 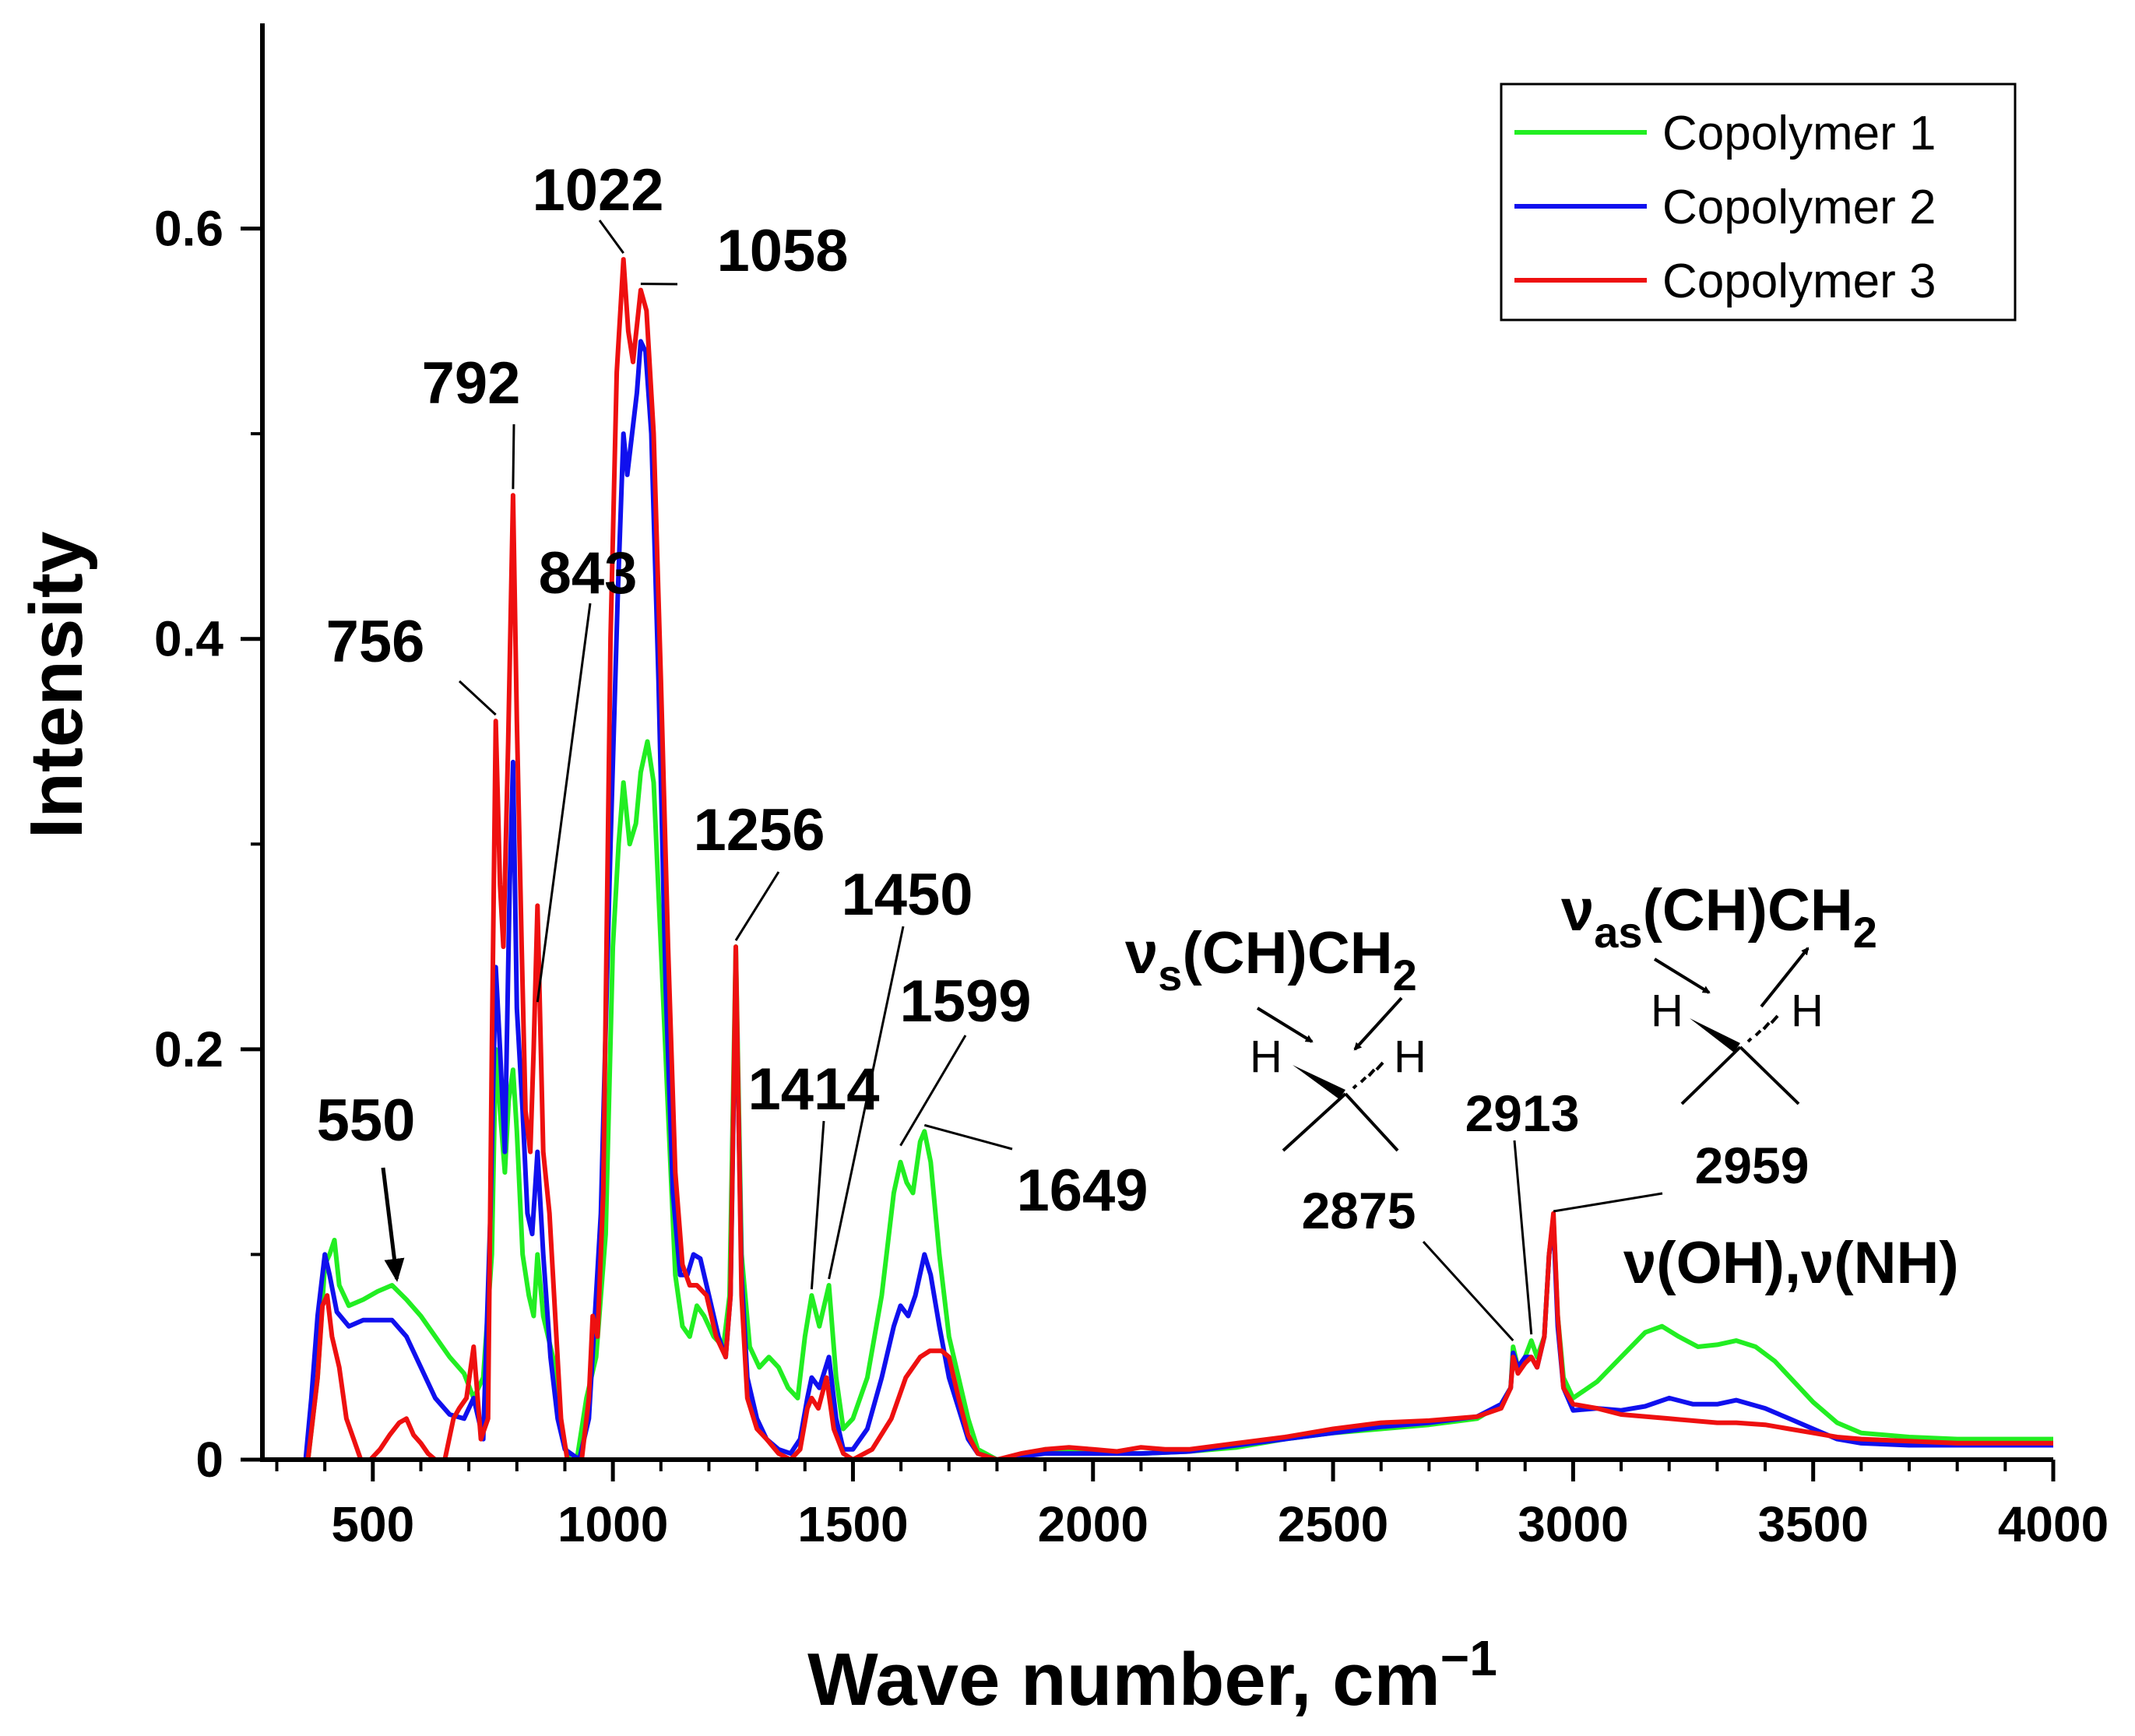 I want to click on mode-label-asymmetric: νas(CH)CH2, so click(x=1719, y=917).